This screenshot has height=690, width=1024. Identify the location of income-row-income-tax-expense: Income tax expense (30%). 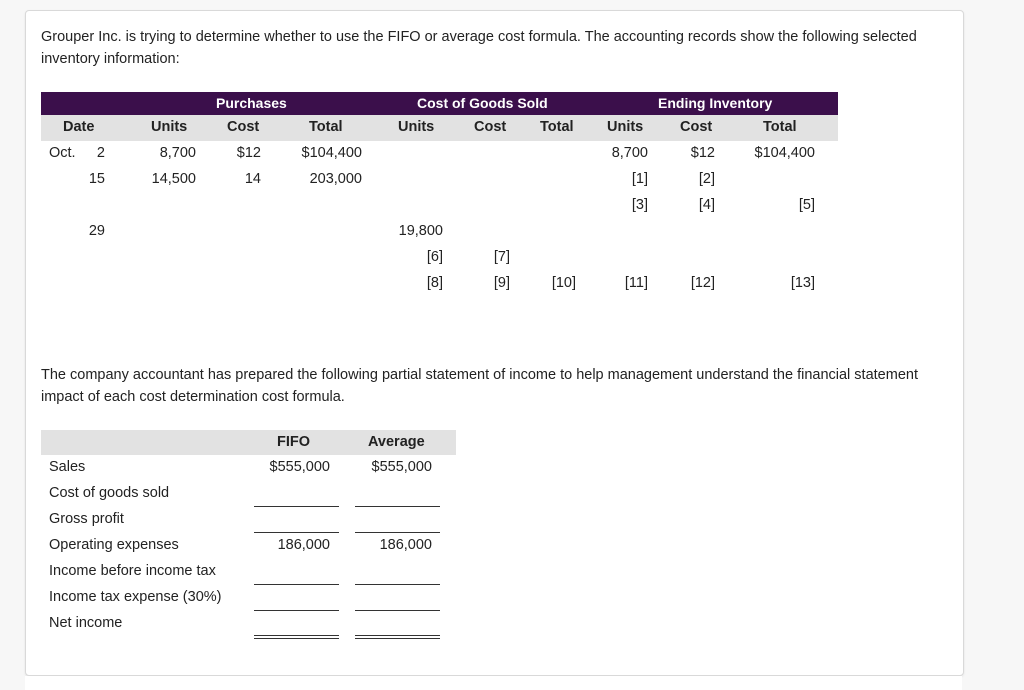
(248, 598).